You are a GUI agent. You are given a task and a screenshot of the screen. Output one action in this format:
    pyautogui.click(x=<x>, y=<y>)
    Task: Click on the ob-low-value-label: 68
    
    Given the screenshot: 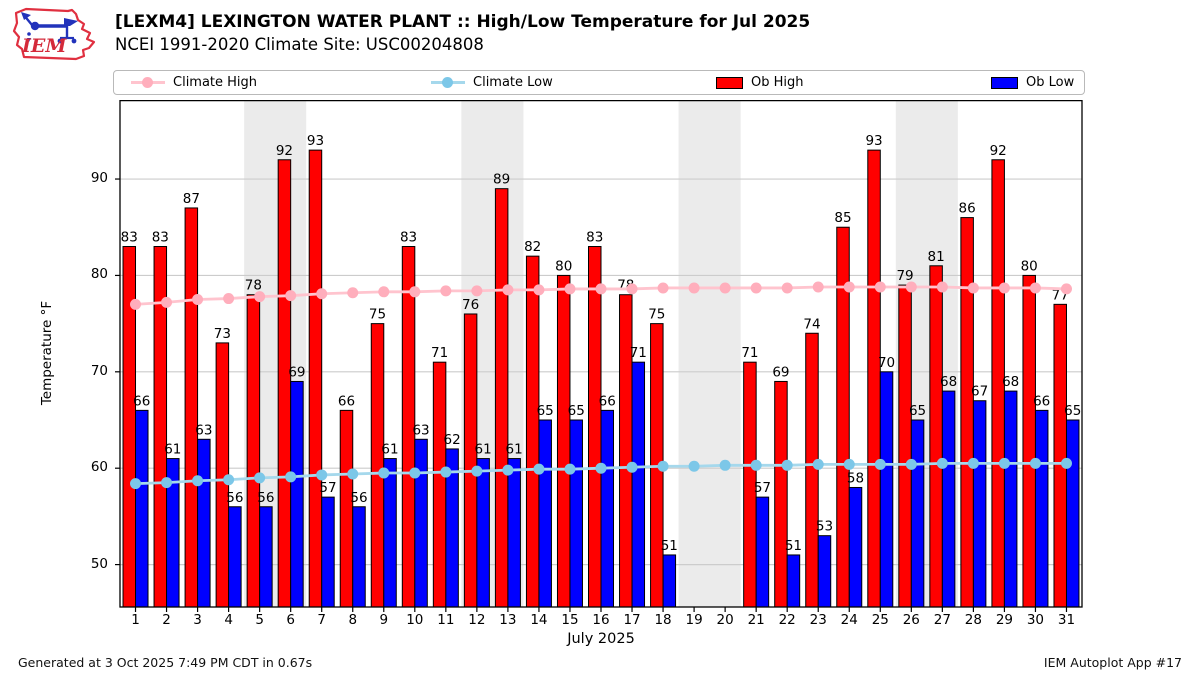 What is the action you would take?
    pyautogui.click(x=1010, y=382)
    